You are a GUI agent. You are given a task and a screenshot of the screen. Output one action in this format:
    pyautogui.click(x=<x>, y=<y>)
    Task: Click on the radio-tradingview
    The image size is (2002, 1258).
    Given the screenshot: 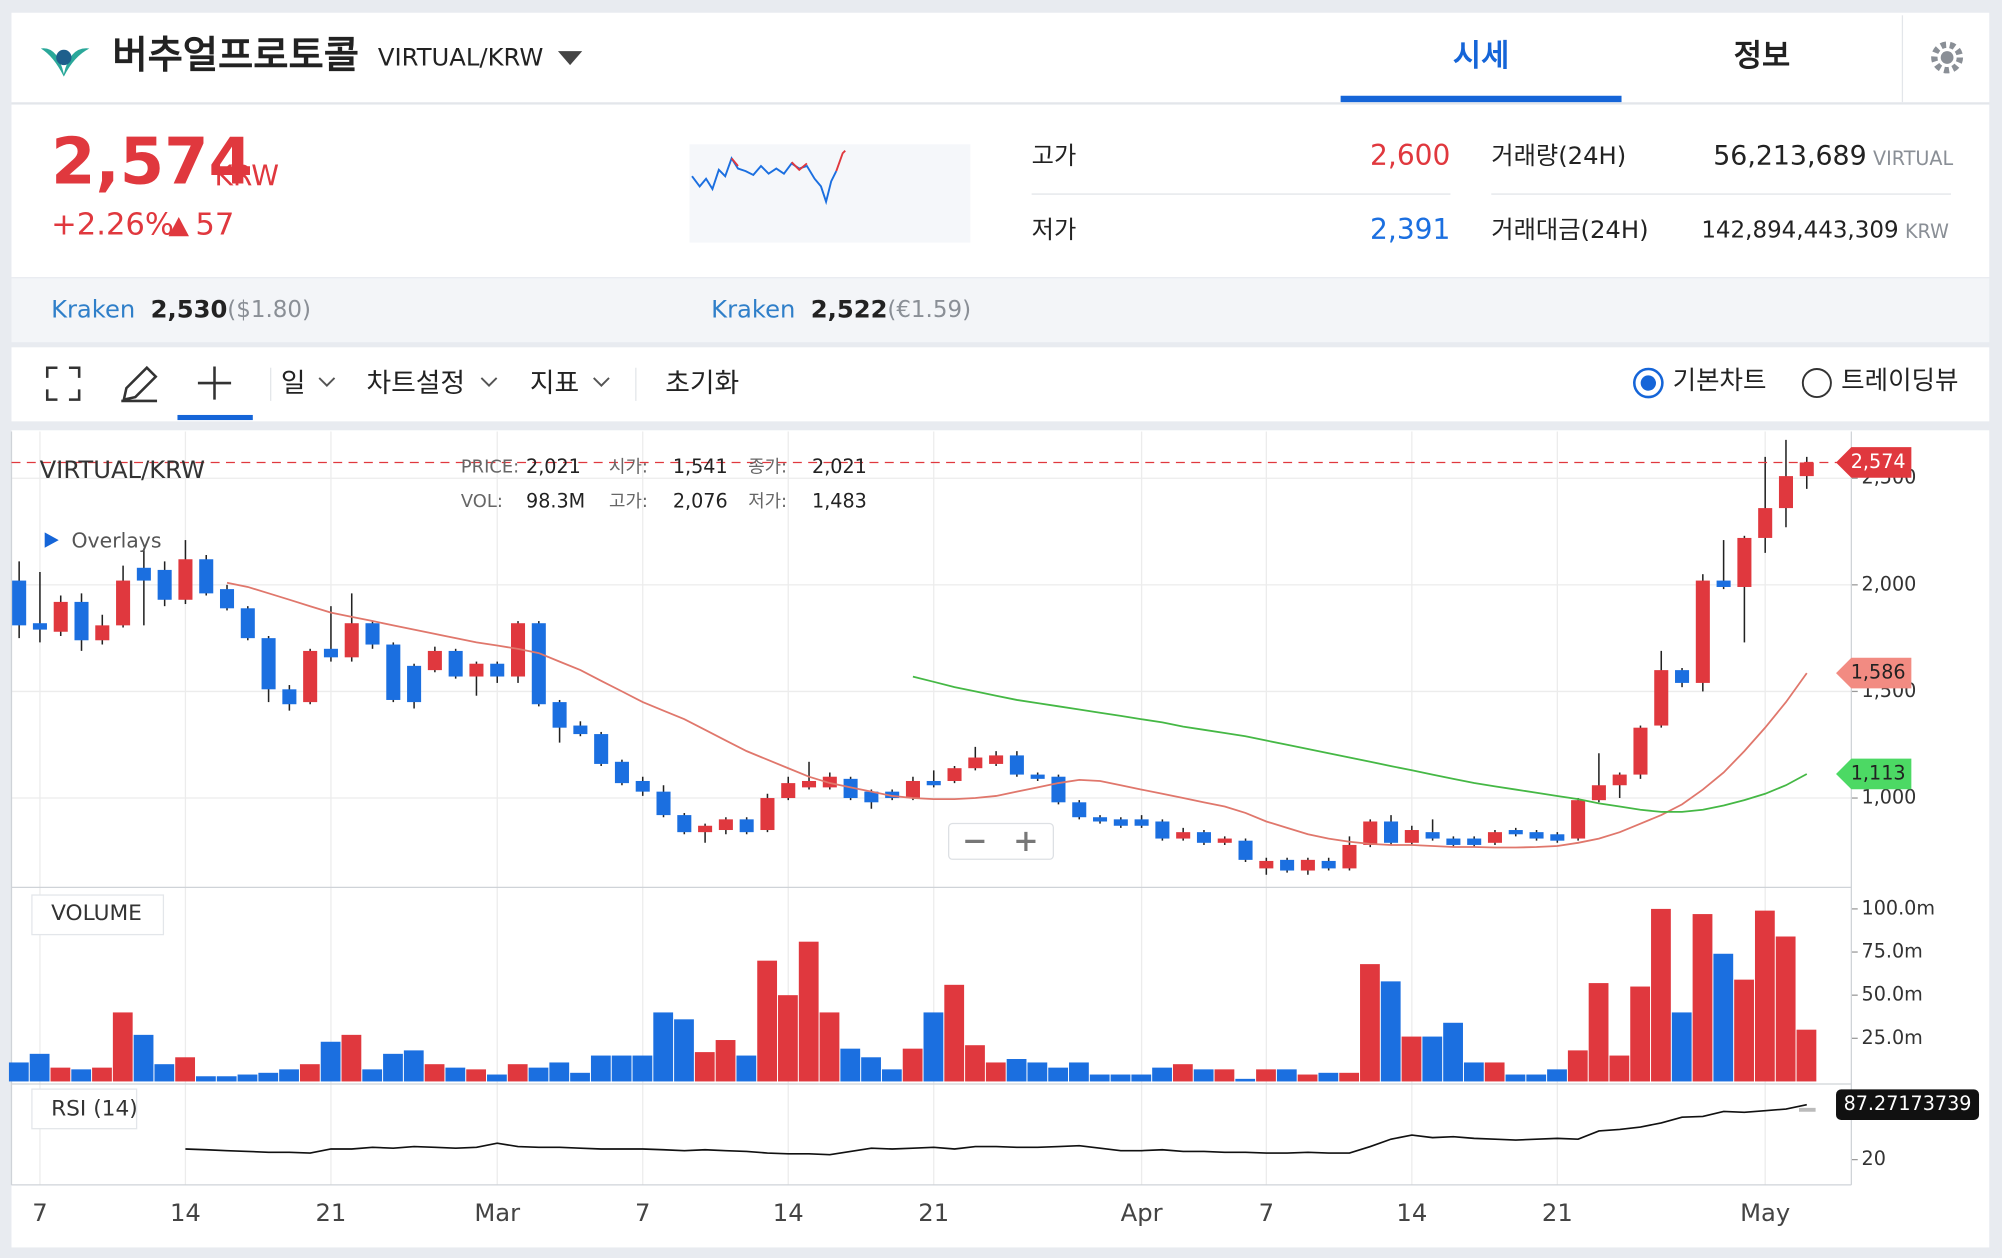 What is the action you would take?
    pyautogui.click(x=1816, y=383)
    